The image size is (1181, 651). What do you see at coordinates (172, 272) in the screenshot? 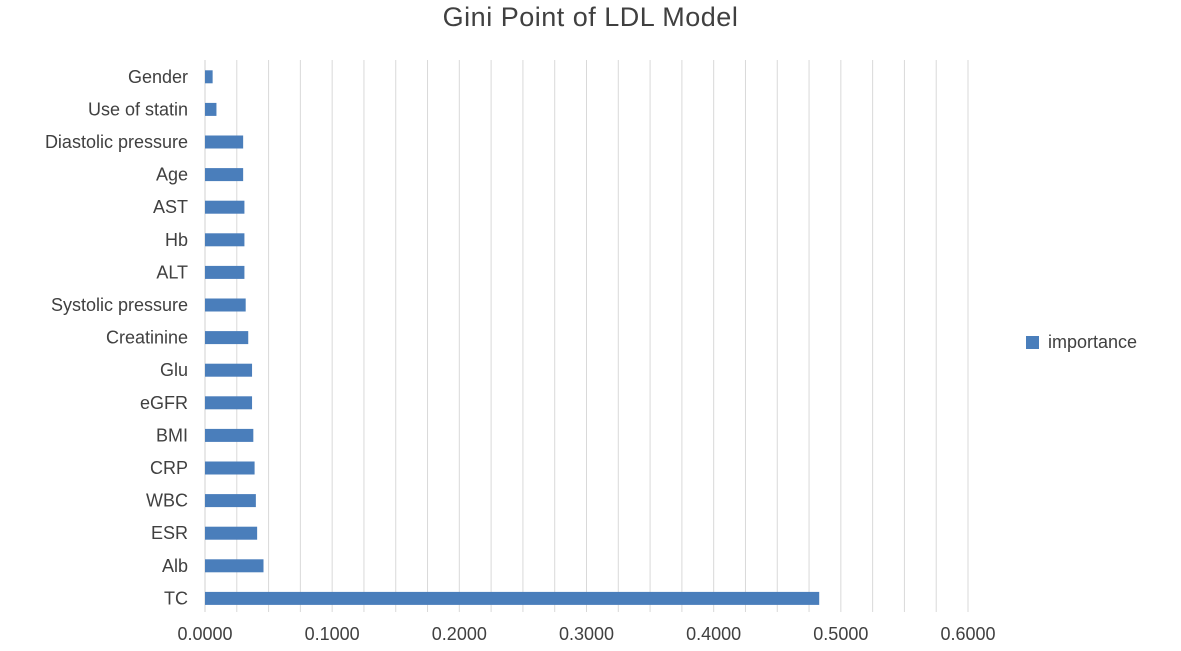
I see `category-label: ALT` at bounding box center [172, 272].